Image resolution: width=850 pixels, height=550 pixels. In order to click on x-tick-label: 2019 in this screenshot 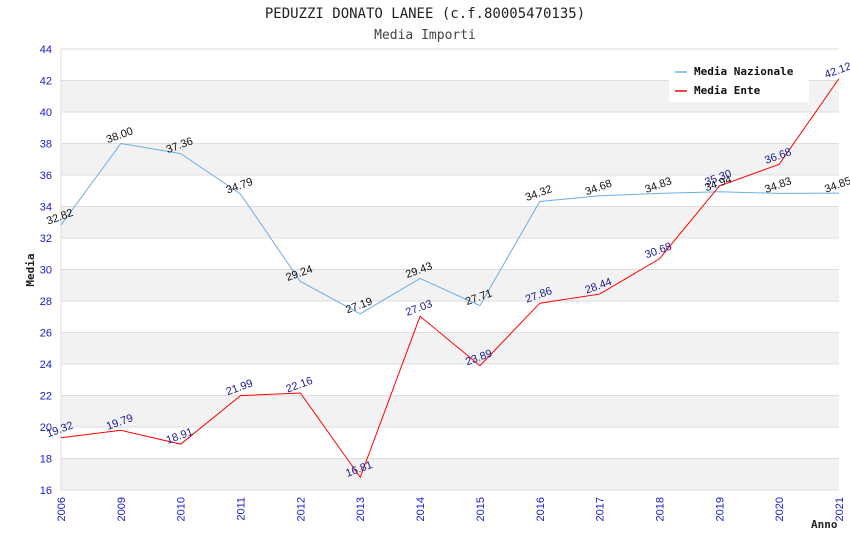, I will do `click(720, 509)`.